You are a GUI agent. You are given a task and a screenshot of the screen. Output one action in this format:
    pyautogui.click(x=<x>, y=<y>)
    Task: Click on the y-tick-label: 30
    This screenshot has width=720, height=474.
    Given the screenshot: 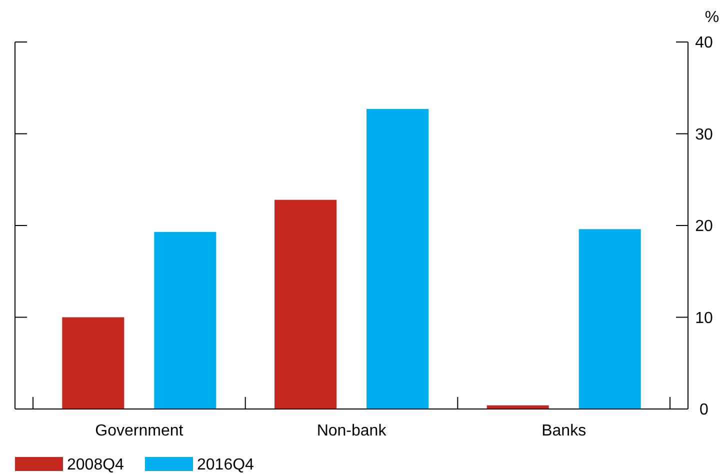 What is the action you would take?
    pyautogui.click(x=704, y=135)
    